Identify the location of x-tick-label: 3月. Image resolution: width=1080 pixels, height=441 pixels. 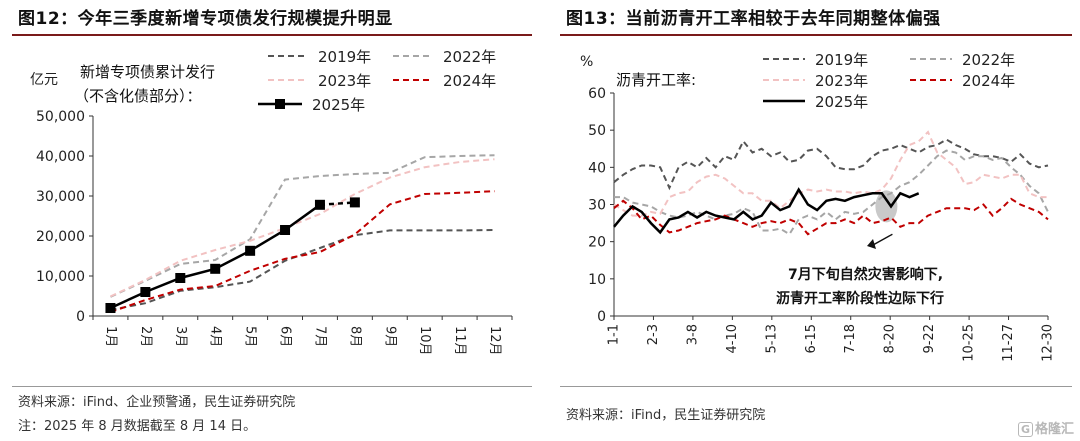
(180, 336).